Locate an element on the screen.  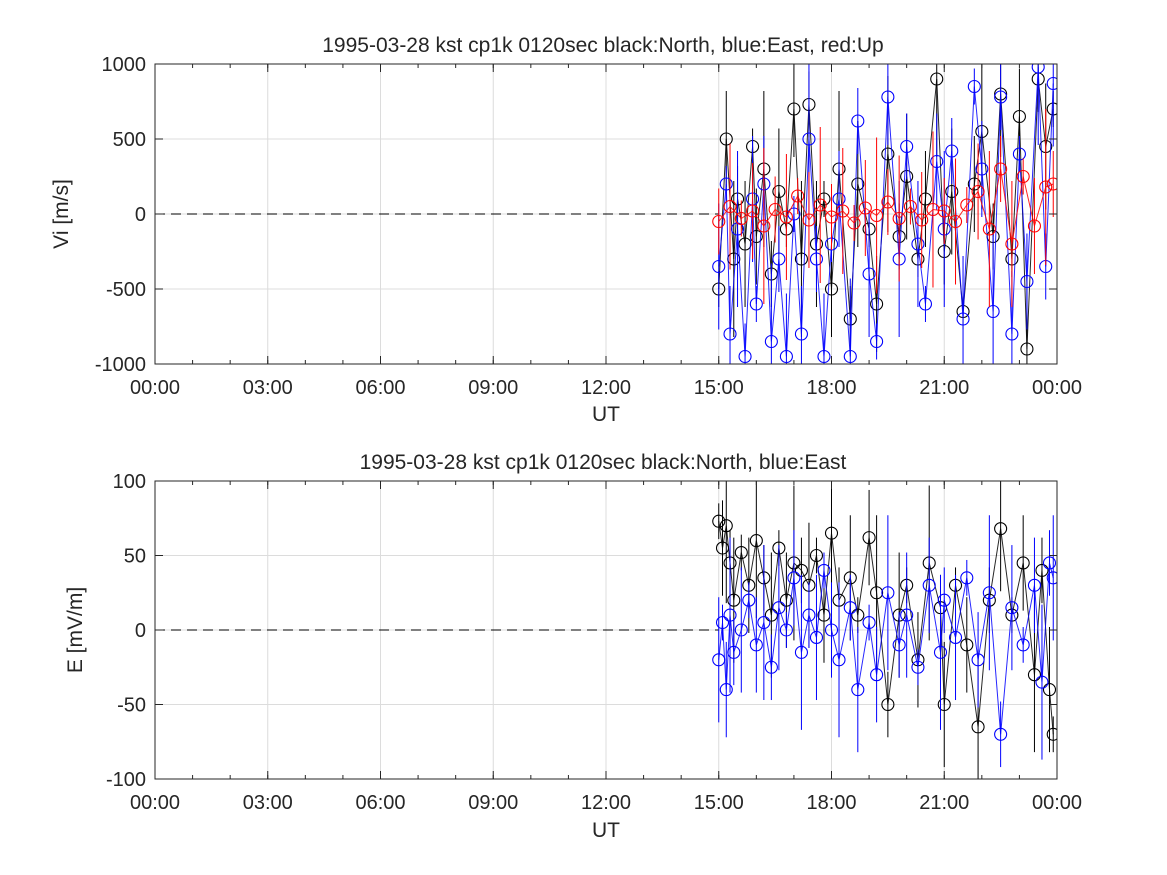
x-tick-label: 06:00 is located at coordinates (380, 803).